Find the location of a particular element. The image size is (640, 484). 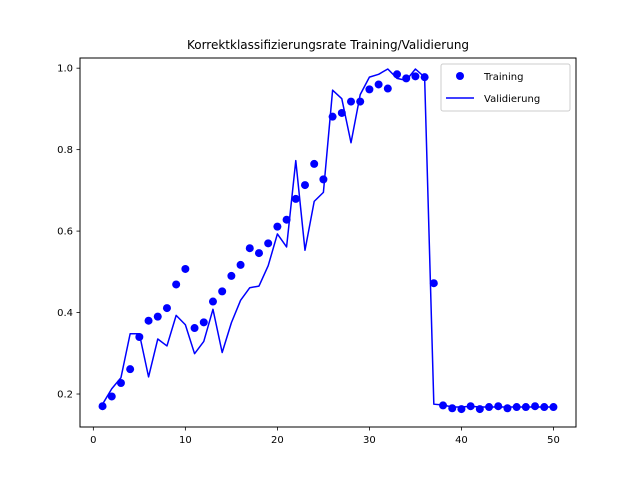

x-tick-label: 0 is located at coordinates (93, 440).